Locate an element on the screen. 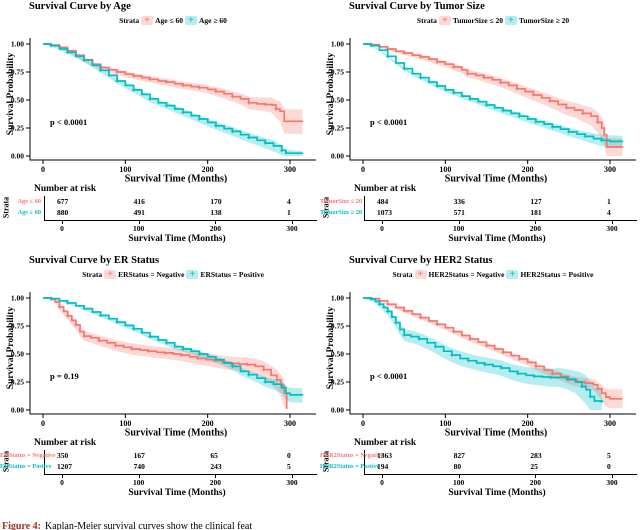 The height and width of the screenshot is (530, 640). ci-band is located at coordinates (482, 354).